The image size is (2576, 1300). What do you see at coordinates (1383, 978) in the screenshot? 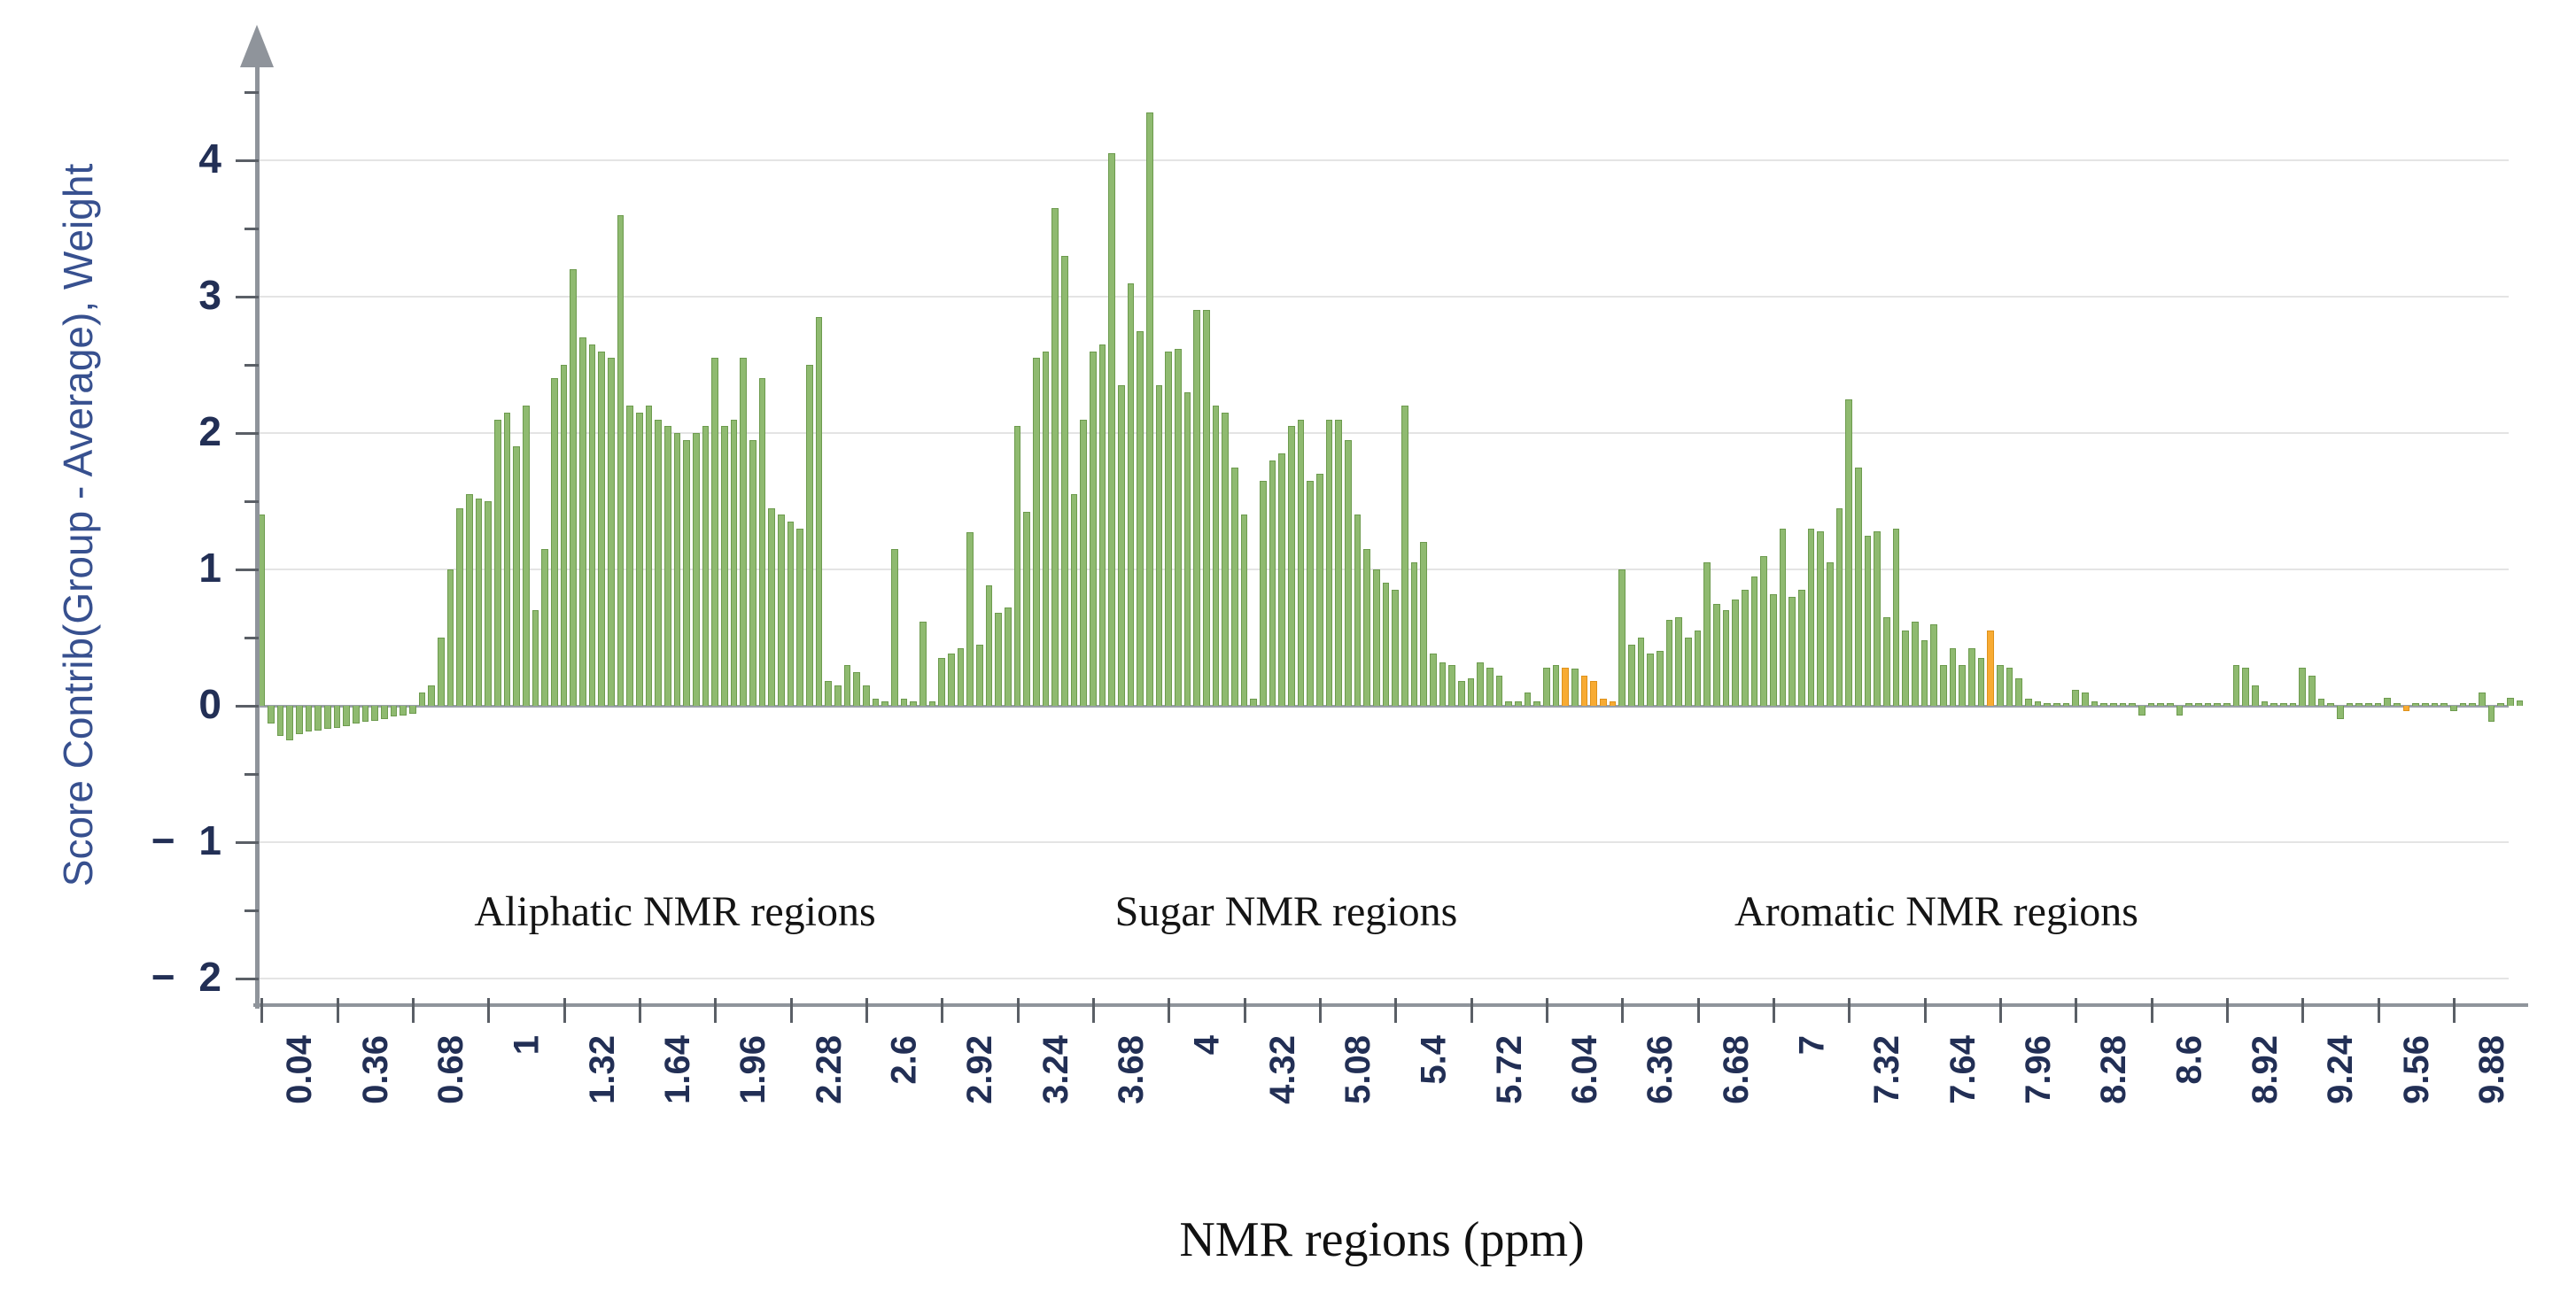
I see `gridline-y--2` at bounding box center [1383, 978].